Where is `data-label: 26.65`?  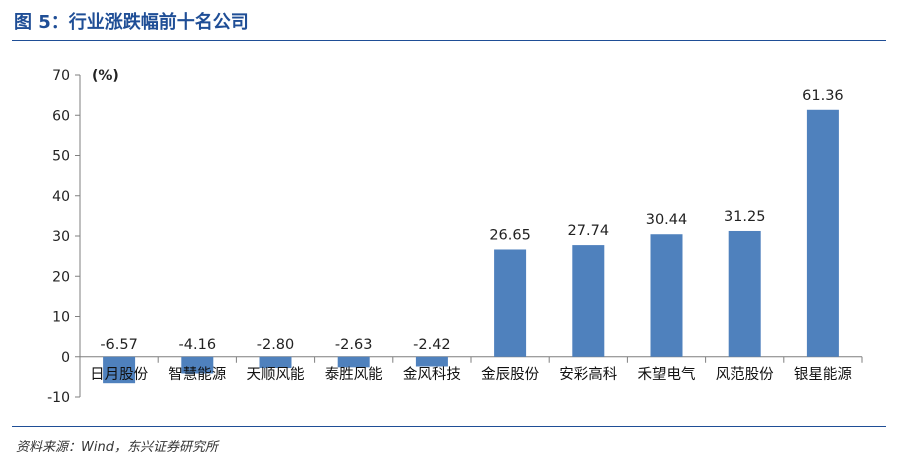
data-label: 26.65 is located at coordinates (510, 235).